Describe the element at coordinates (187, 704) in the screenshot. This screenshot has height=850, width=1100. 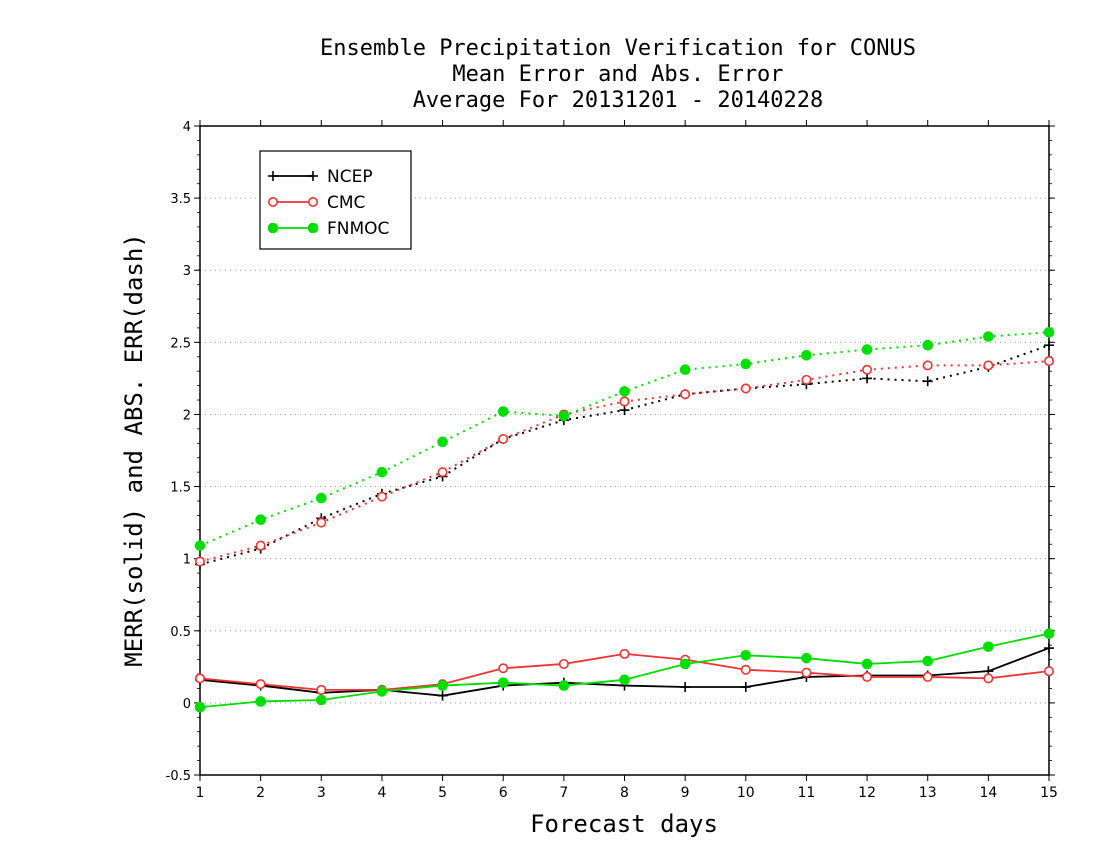
I see `y-tick-label-1: 0` at that location.